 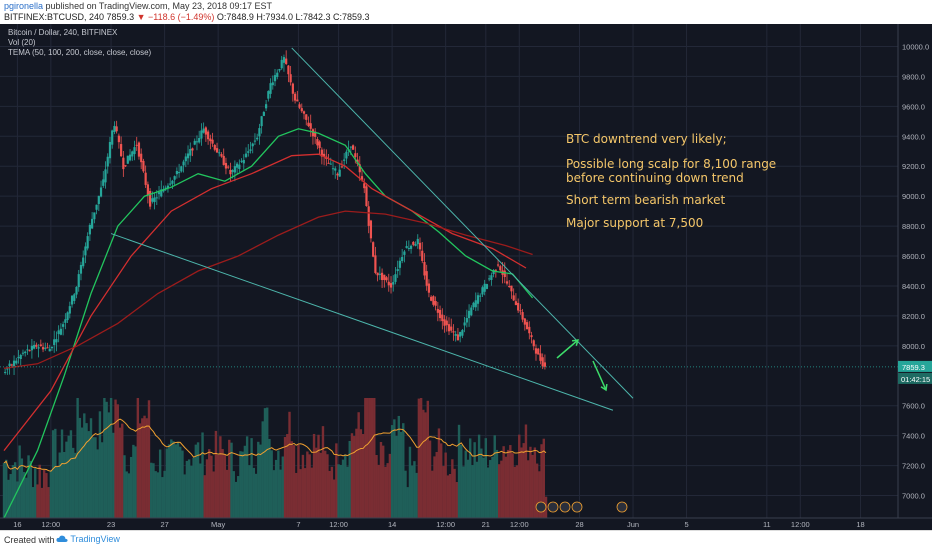 I want to click on price-tick-label: 9000.0, so click(x=913, y=196).